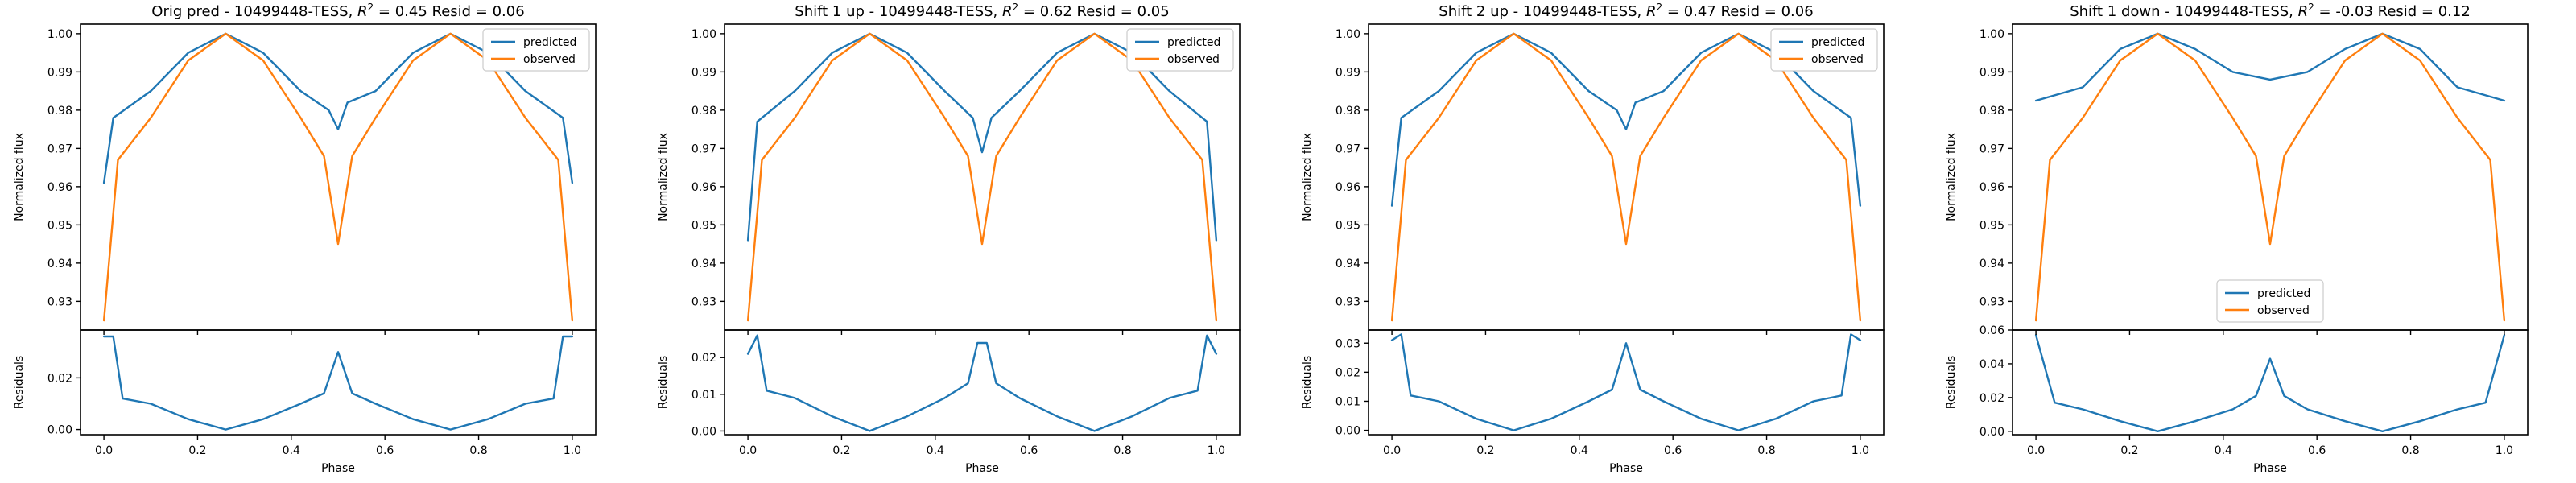 This screenshot has width=2576, height=483. What do you see at coordinates (1347, 343) in the screenshot?
I see `residual-y-tick-label: 0.03` at bounding box center [1347, 343].